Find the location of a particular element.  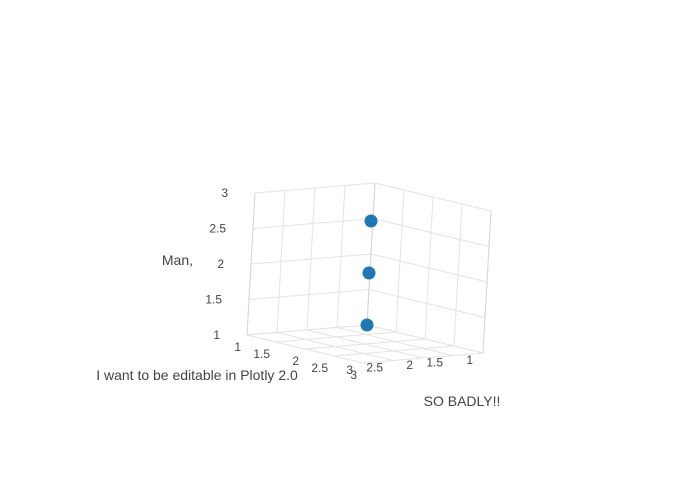

x-tick-label: 1 is located at coordinates (469, 360).